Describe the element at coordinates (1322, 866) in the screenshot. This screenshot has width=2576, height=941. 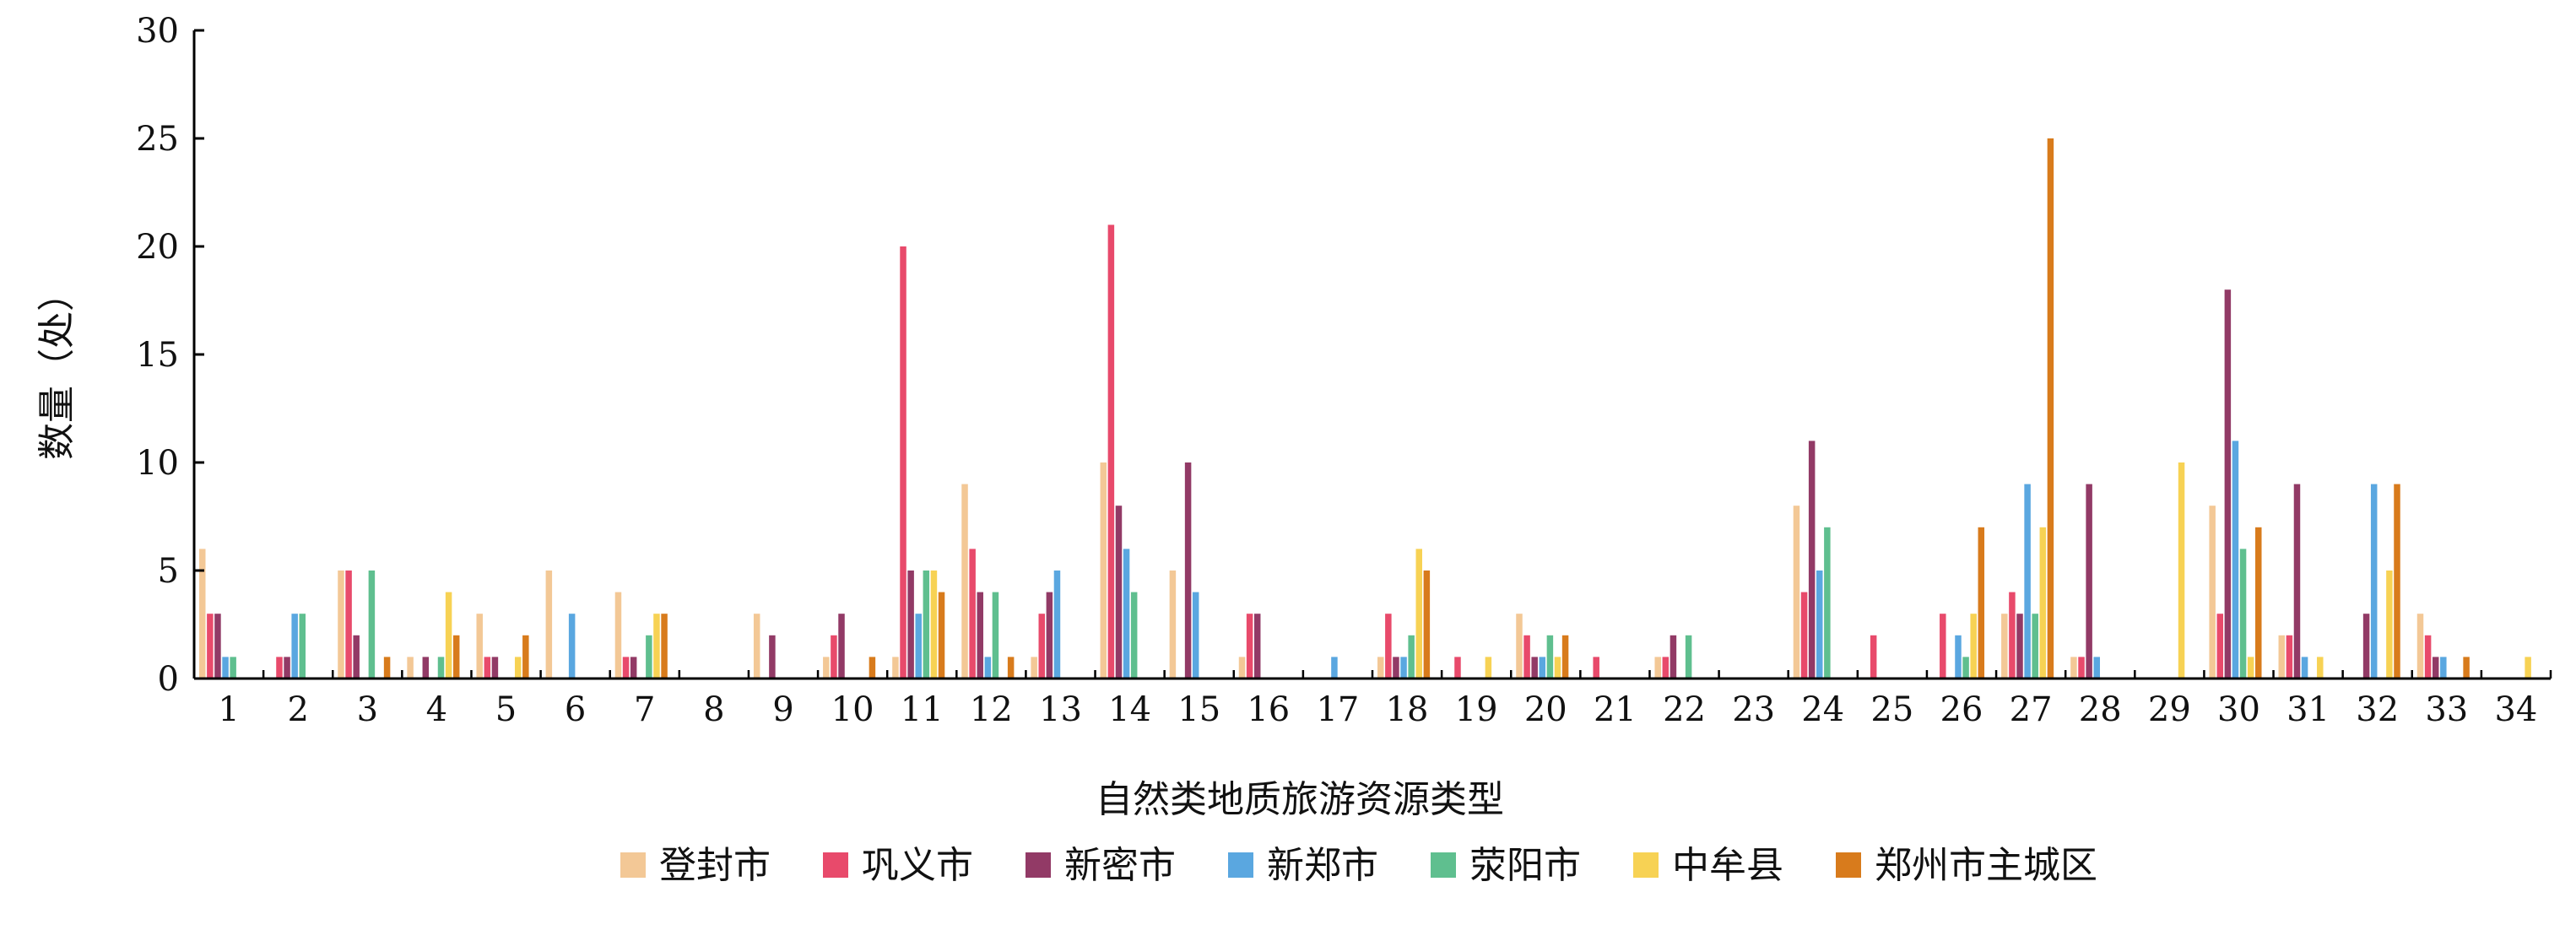
I see `legend-label: 新郑市` at that location.